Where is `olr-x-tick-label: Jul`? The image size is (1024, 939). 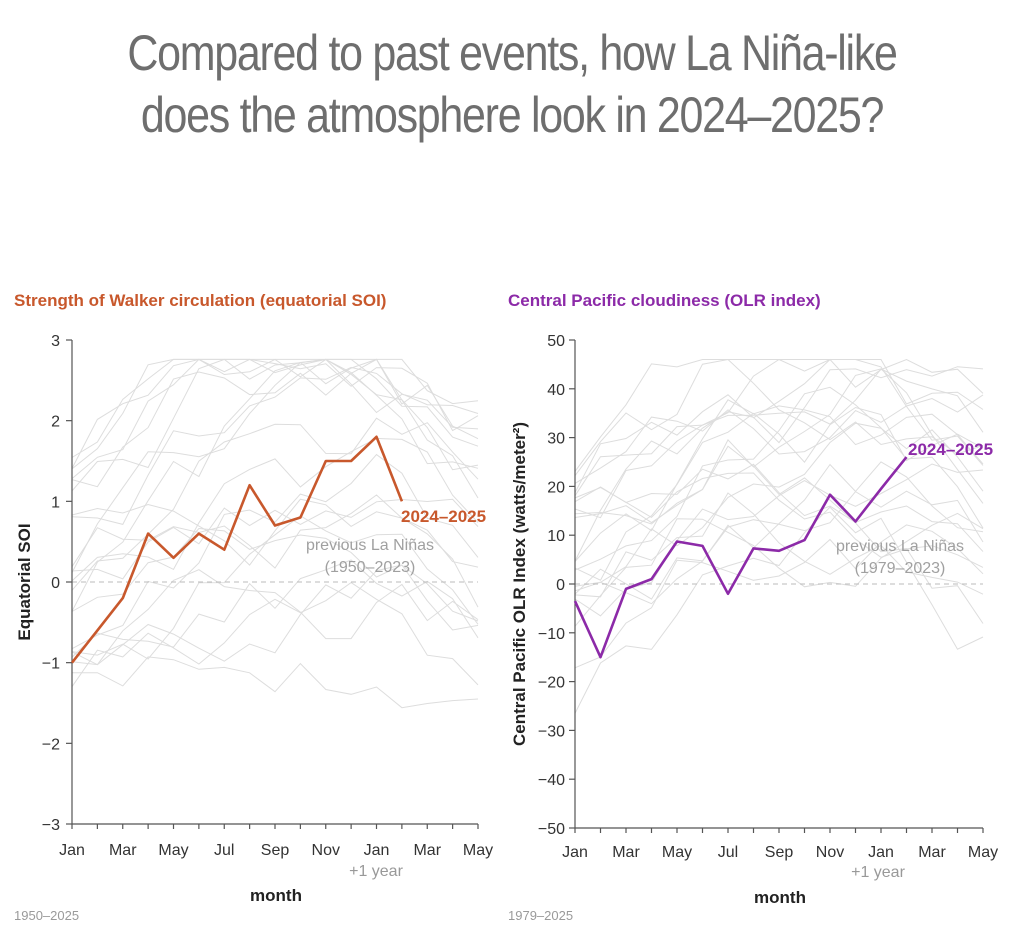 olr-x-tick-label: Jul is located at coordinates (728, 852).